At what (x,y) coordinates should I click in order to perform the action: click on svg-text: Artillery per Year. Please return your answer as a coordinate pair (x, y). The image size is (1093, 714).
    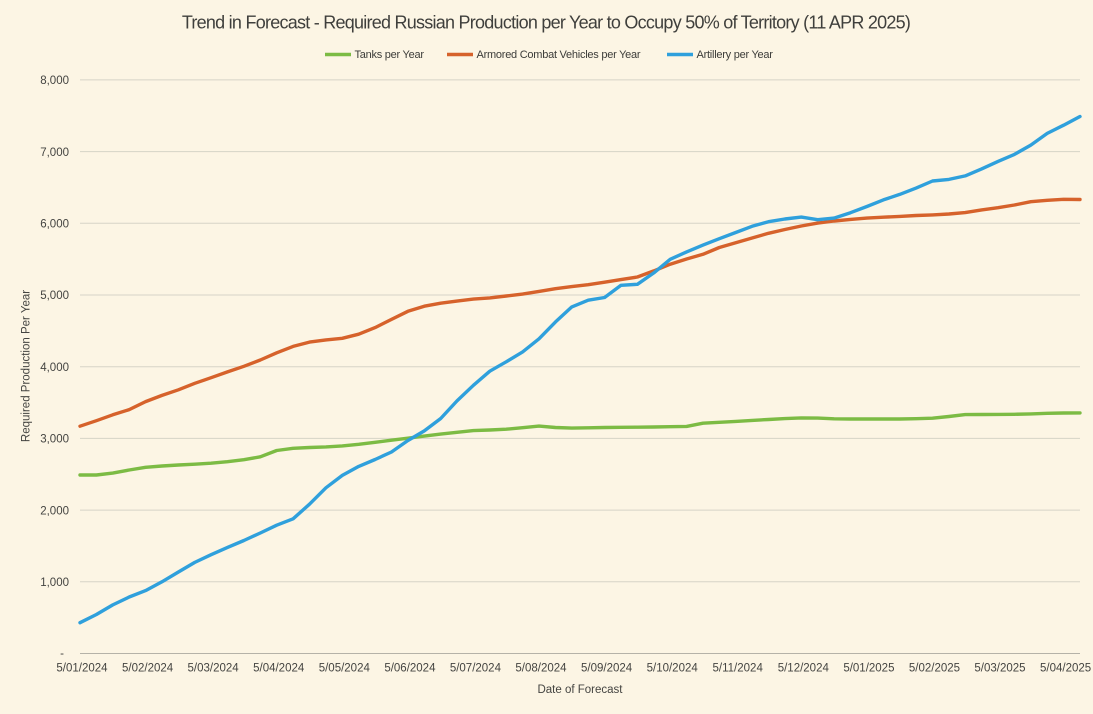
    Looking at the image, I should click on (735, 55).